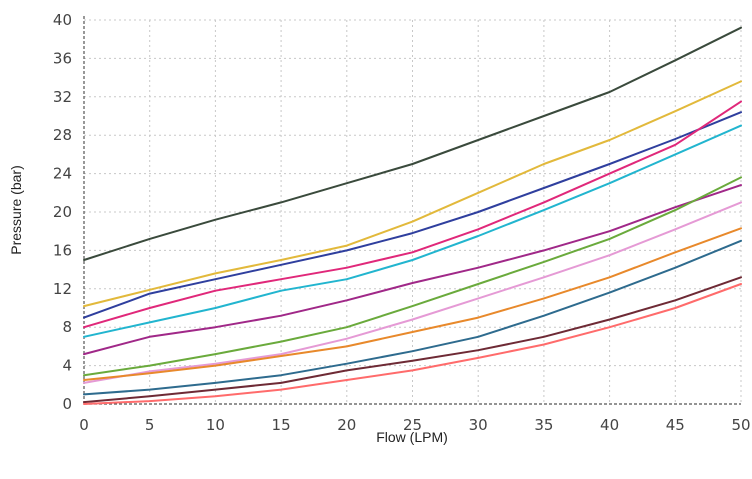 Image resolution: width=752 pixels, height=479 pixels. Describe the element at coordinates (62, 174) in the screenshot. I see `y-tick-label: 24` at that location.